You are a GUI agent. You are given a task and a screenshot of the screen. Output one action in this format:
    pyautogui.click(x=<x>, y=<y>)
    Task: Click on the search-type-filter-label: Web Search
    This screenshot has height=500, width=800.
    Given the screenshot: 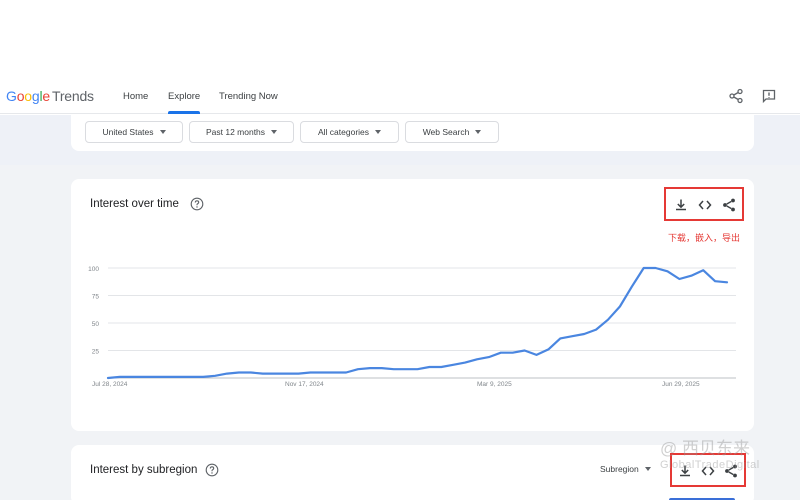 What is the action you would take?
    pyautogui.click(x=446, y=132)
    